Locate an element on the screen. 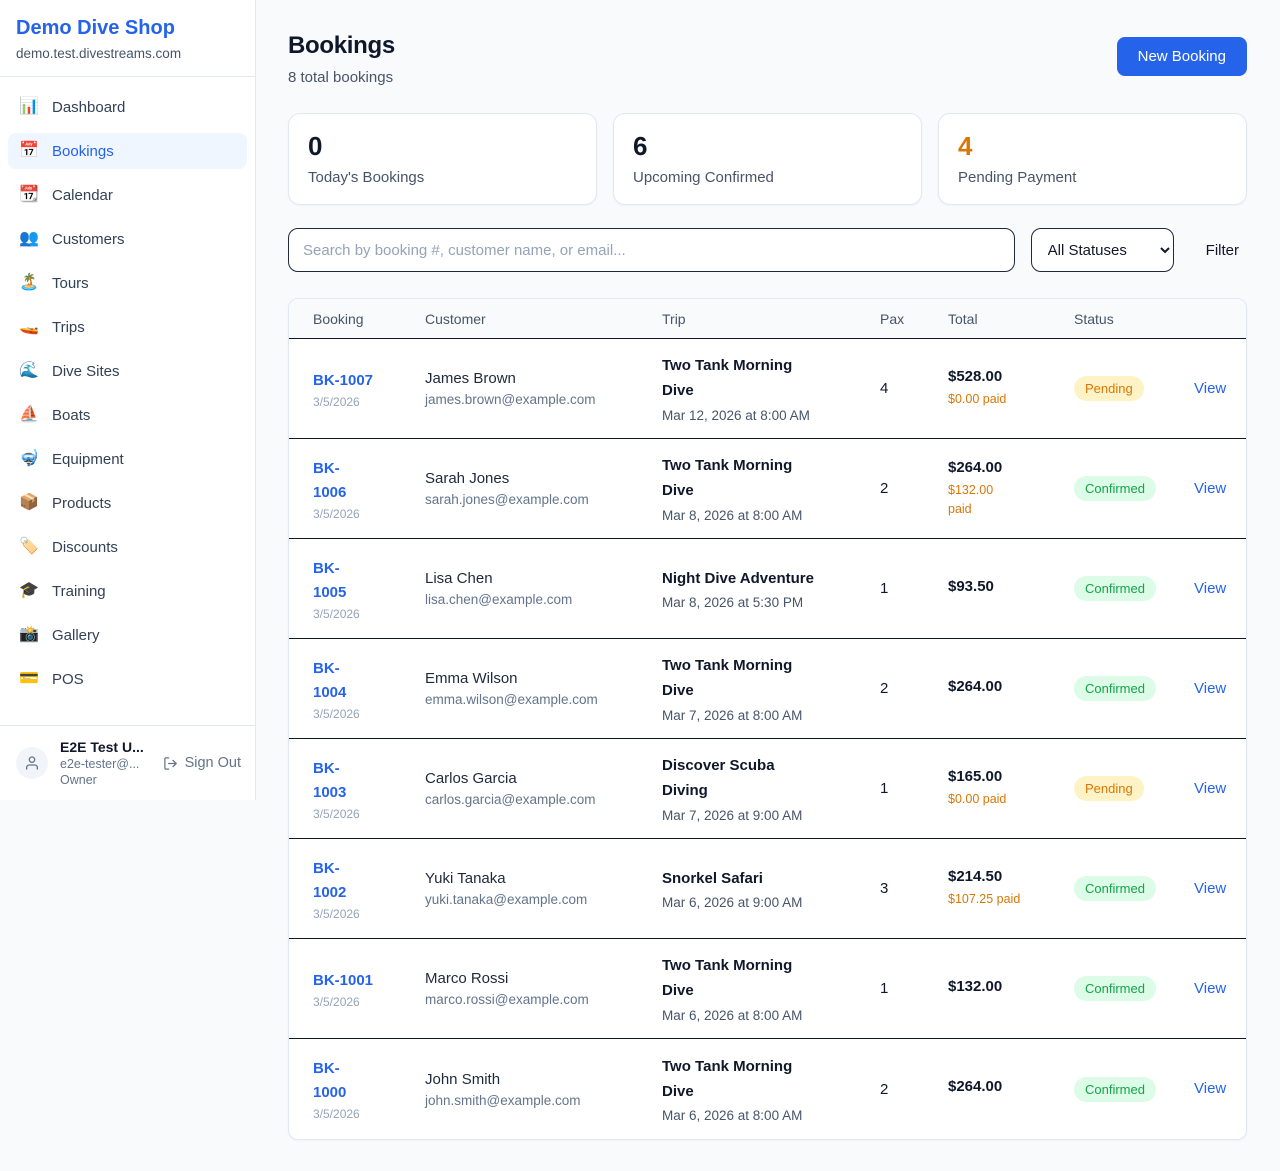  avatar is located at coordinates (32, 763).